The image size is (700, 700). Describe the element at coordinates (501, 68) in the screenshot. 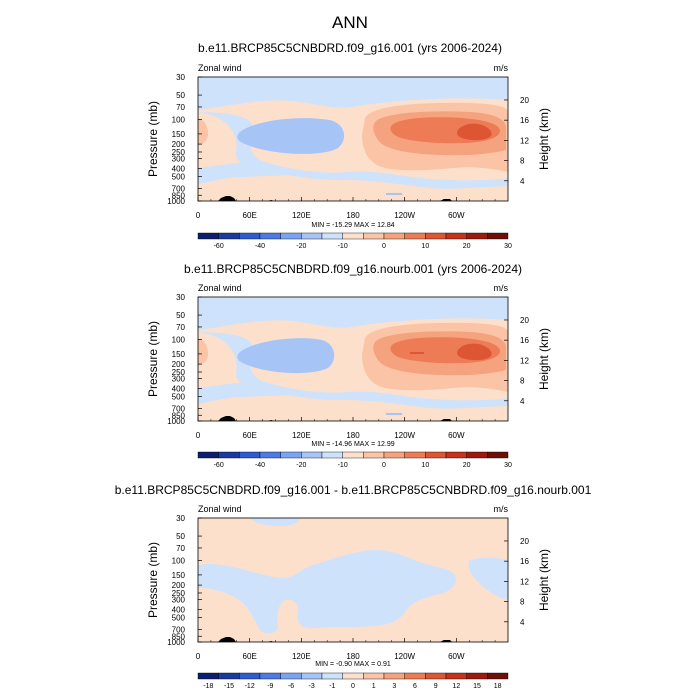

I see `panel-1-right-label: m/s` at that location.